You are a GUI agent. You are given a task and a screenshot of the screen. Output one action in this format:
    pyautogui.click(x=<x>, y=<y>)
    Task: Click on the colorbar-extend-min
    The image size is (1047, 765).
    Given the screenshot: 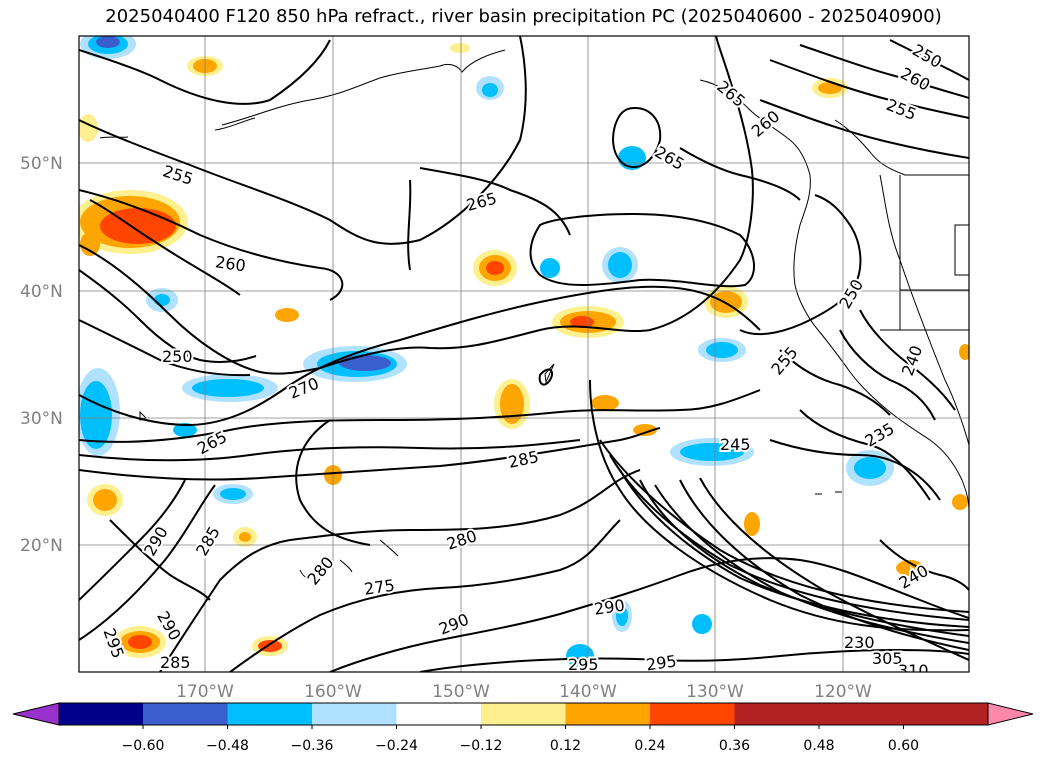 What is the action you would take?
    pyautogui.click(x=36, y=714)
    